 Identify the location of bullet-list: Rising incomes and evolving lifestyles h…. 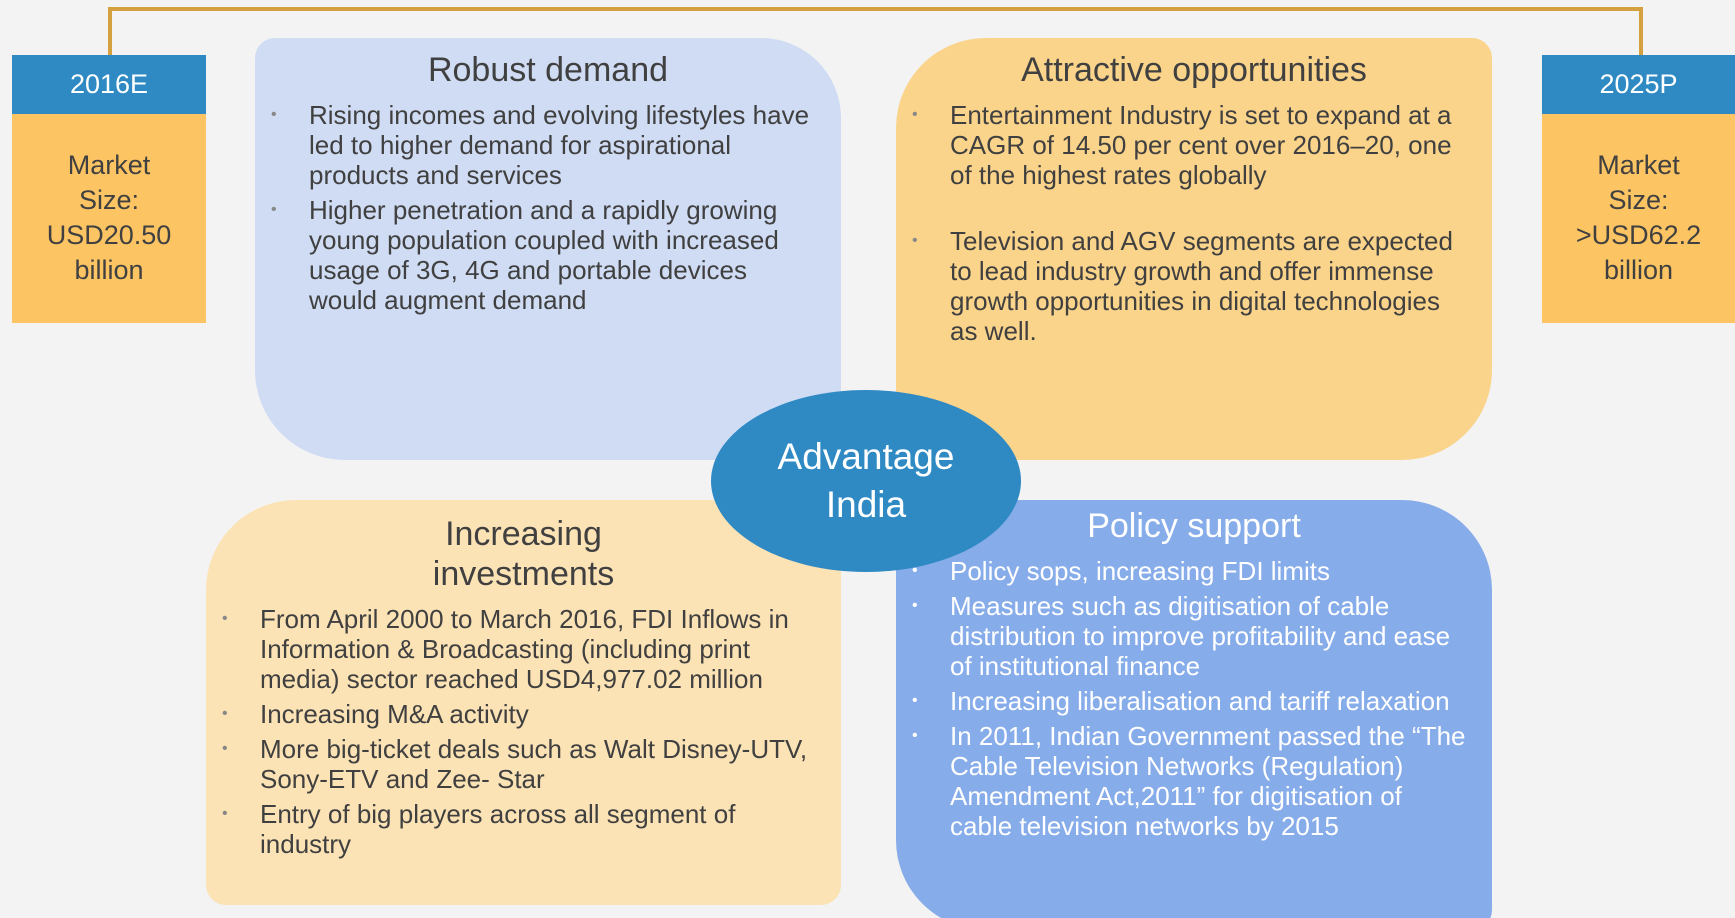
(544, 207).